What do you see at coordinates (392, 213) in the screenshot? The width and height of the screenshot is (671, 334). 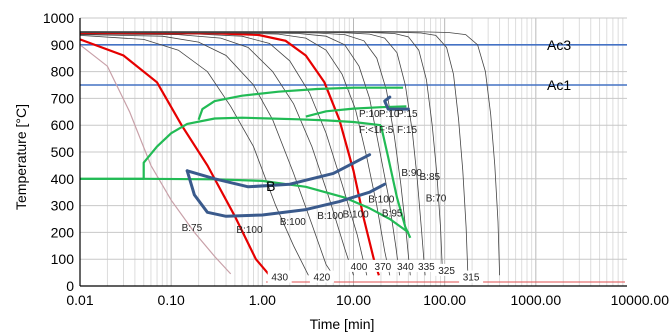 I see `phase-annotation: B:95` at bounding box center [392, 213].